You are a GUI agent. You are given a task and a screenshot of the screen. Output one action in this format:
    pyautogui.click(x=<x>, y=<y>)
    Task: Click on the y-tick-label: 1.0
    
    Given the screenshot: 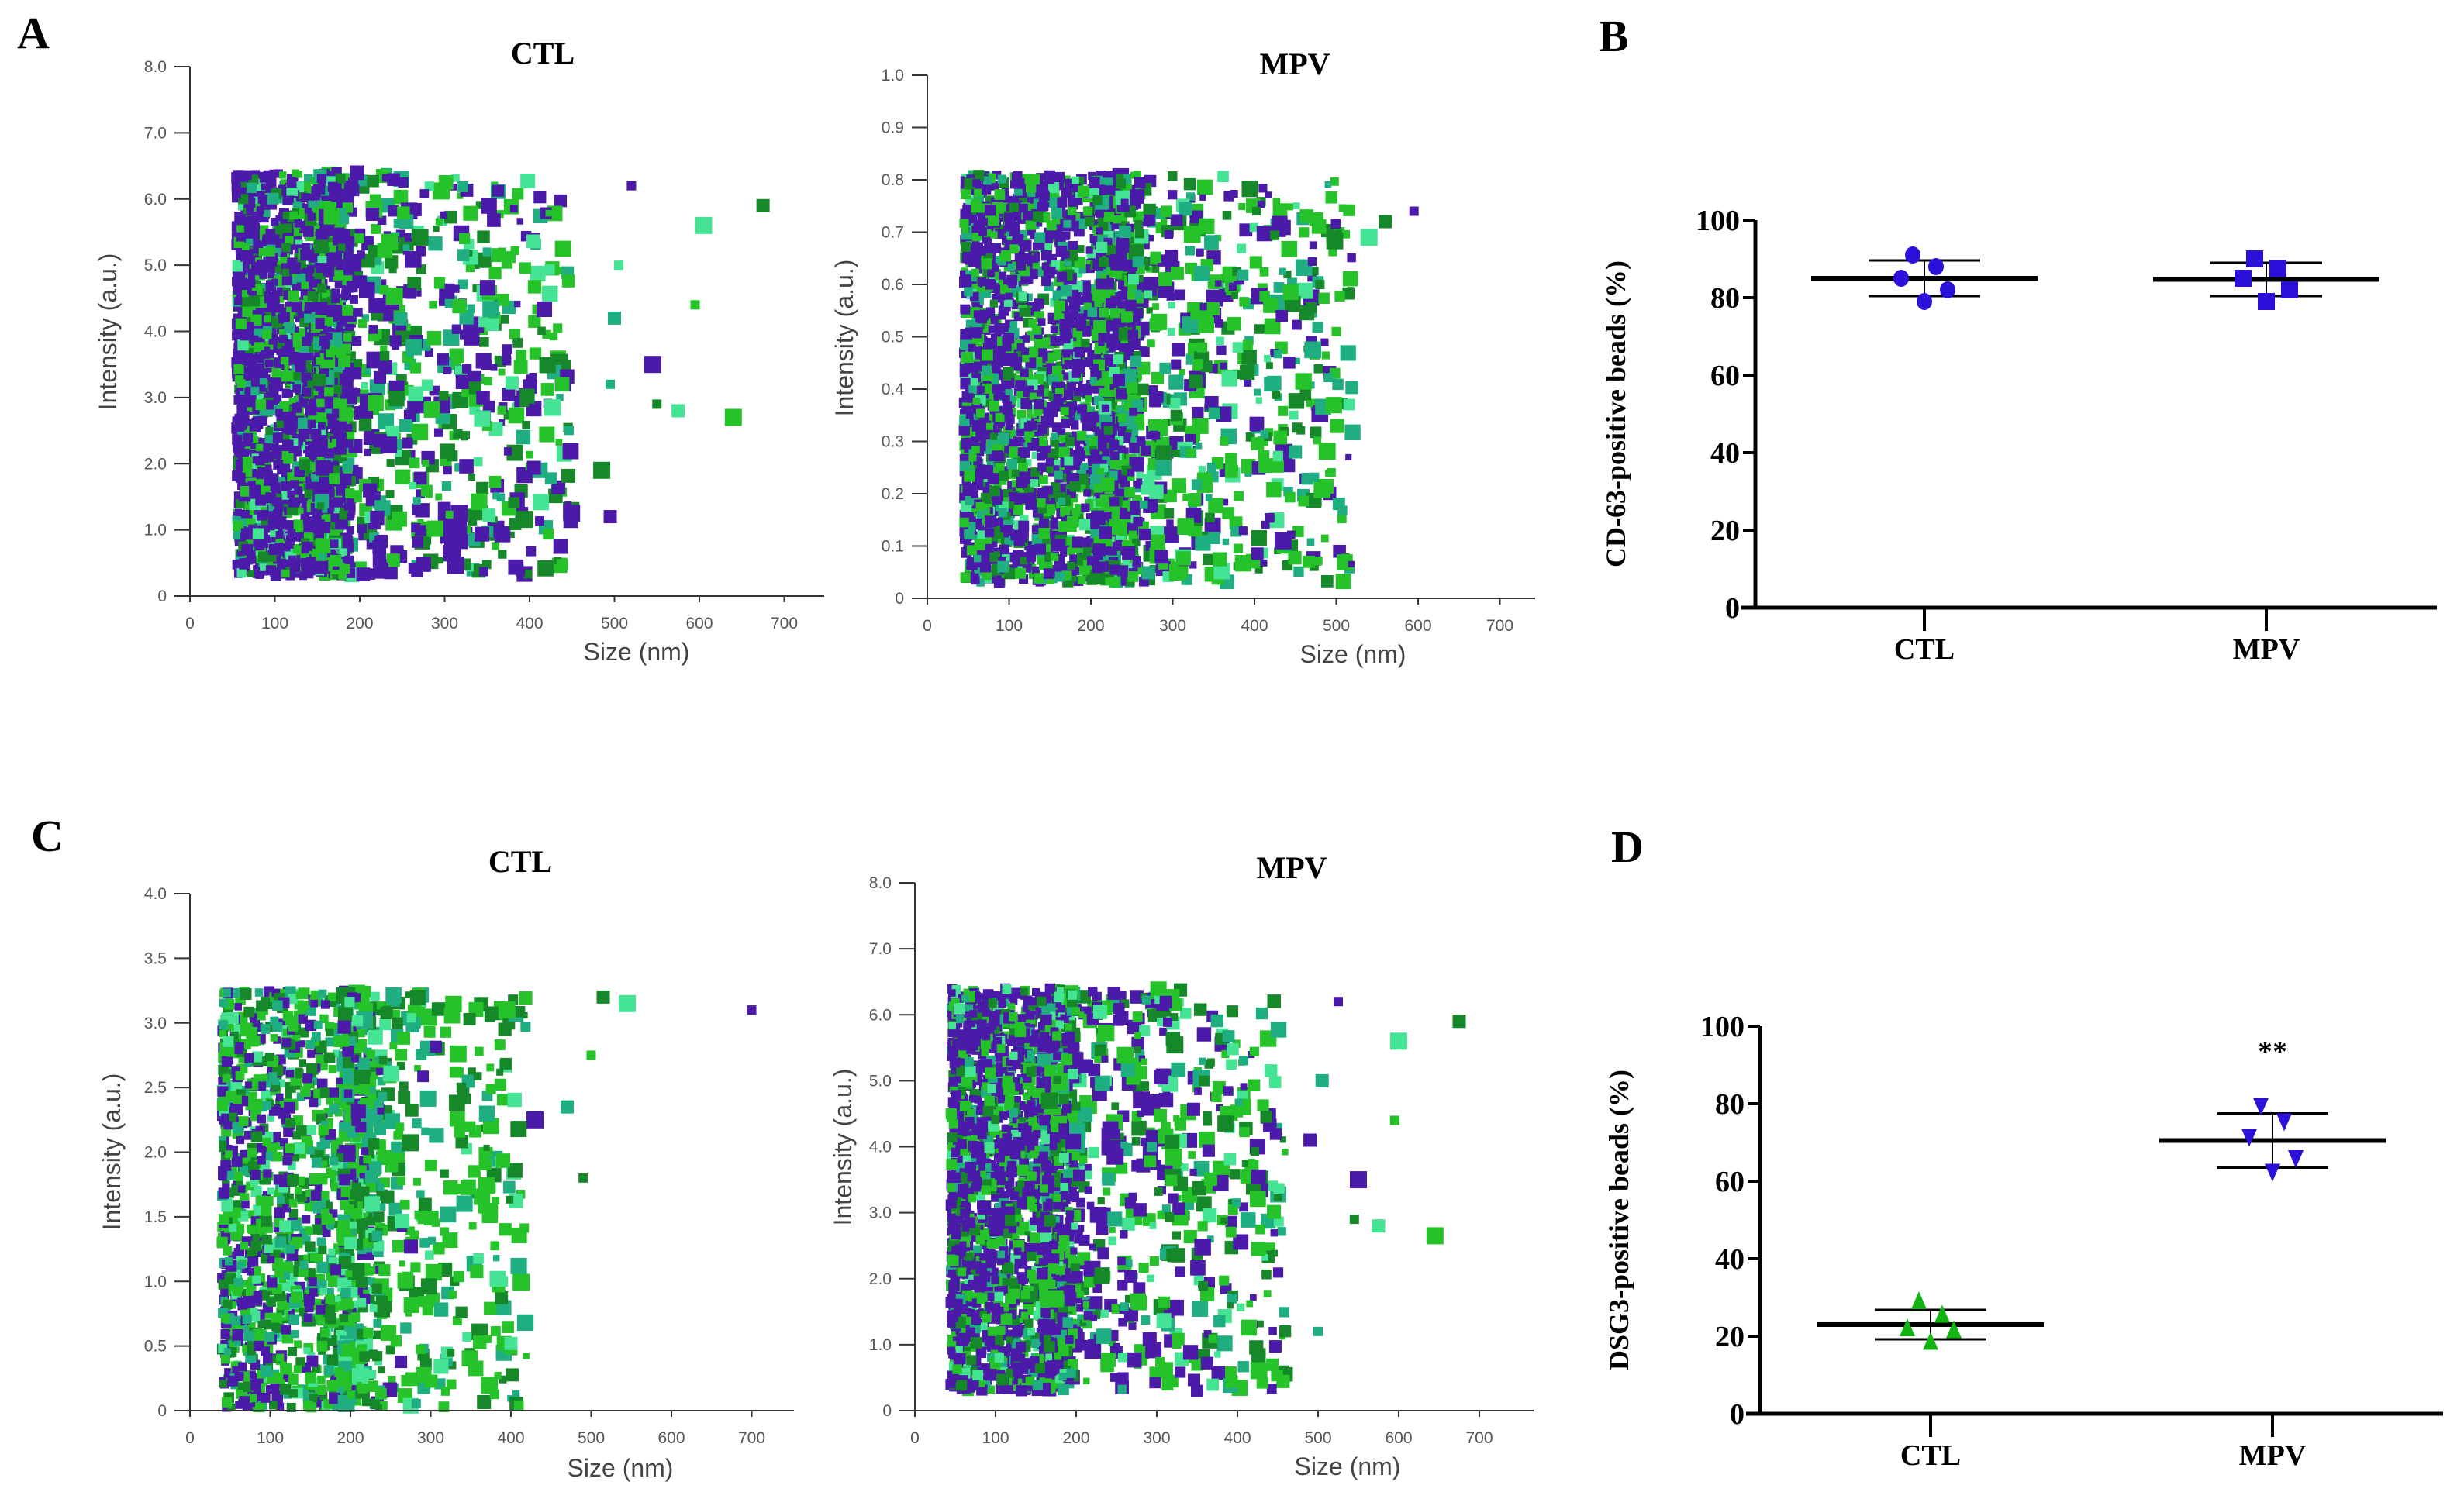 What is the action you would take?
    pyautogui.click(x=155, y=530)
    